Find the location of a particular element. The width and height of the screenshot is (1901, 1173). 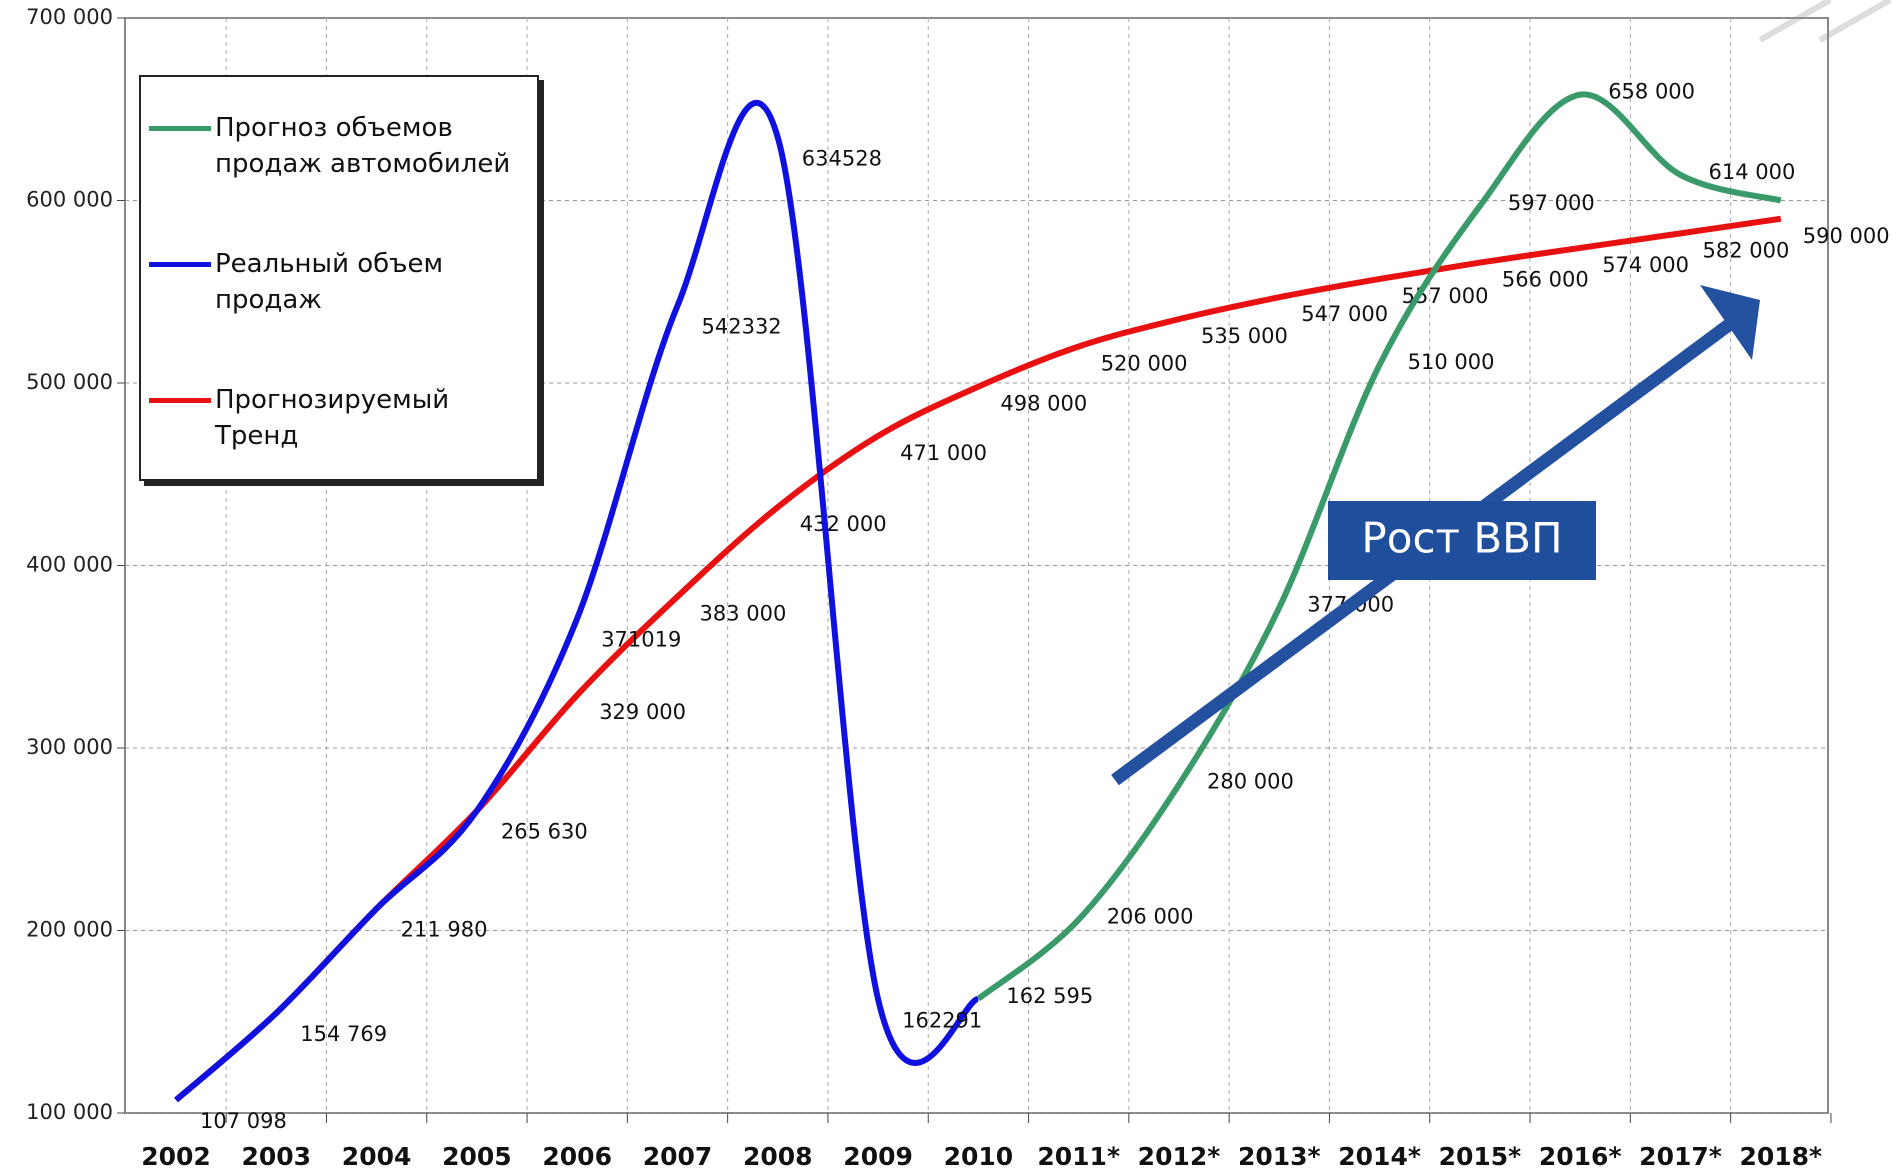

data-label: 498 000 is located at coordinates (1043, 404).